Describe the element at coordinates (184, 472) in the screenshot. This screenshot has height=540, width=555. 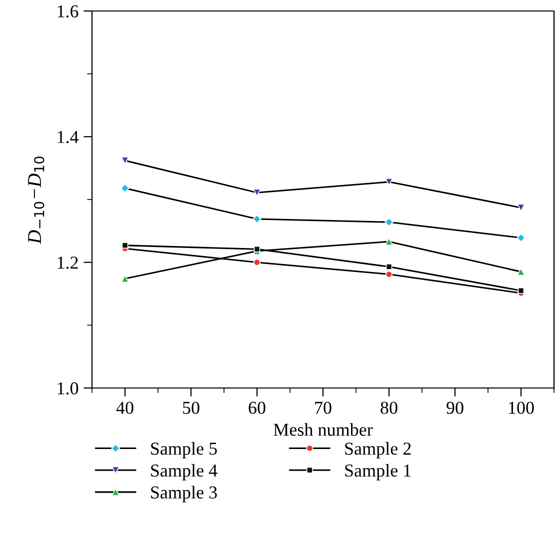
I see `legend-label: Sample 4` at that location.